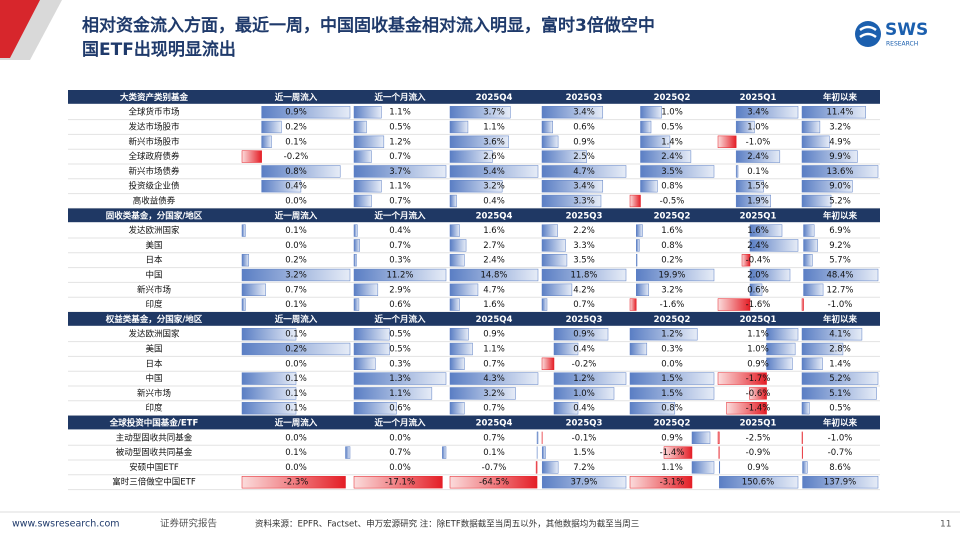 Image resolution: width=960 pixels, height=540 pixels. Describe the element at coordinates (494, 409) in the screenshot. I see `cell-value: 0.7%` at that location.